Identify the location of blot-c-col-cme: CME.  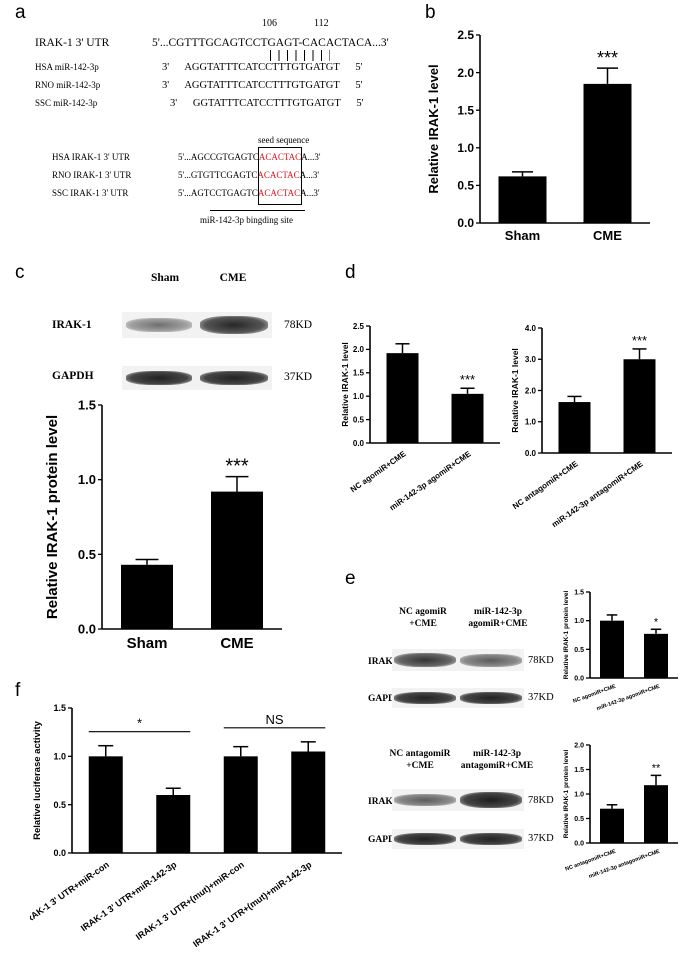
(233, 278).